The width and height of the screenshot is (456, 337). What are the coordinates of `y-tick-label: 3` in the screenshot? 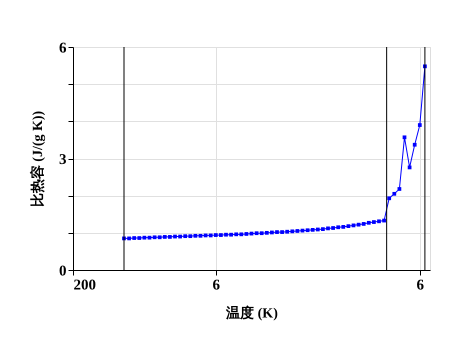 It's located at (62, 160).